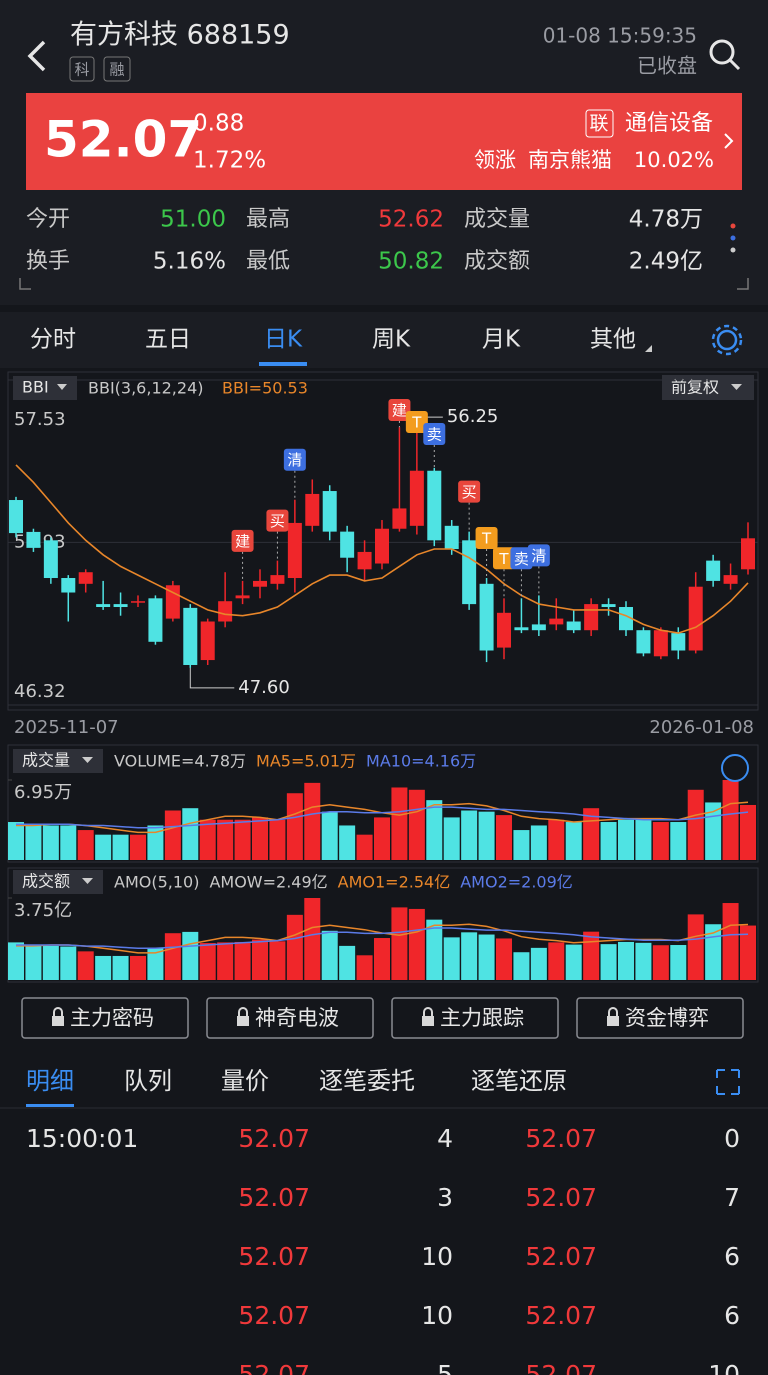  Describe the element at coordinates (148, 1081) in the screenshot. I see `detail-tab: 队列` at that location.